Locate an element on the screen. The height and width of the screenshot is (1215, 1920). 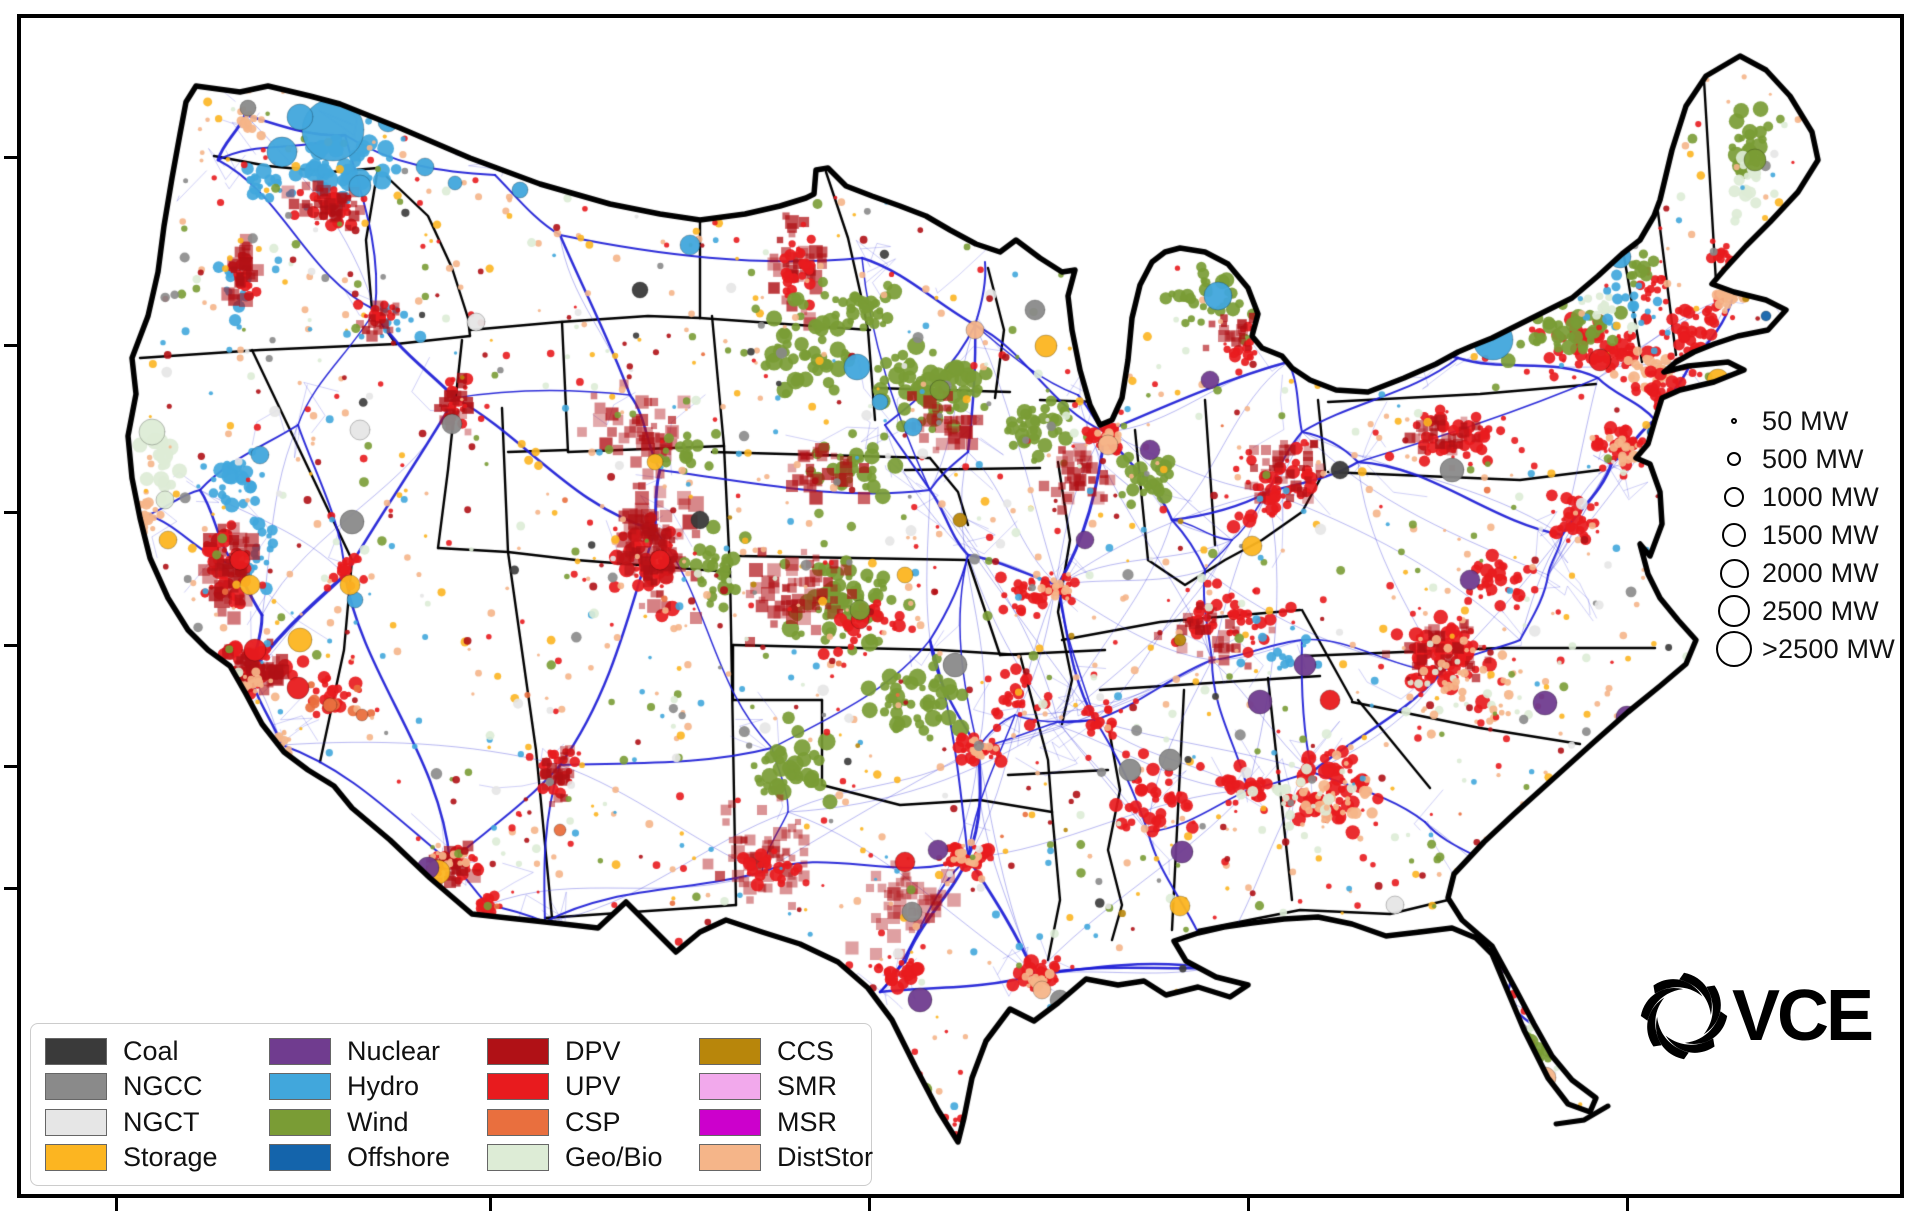
size-legend-row: 2000 MW is located at coordinates (1800, 573).